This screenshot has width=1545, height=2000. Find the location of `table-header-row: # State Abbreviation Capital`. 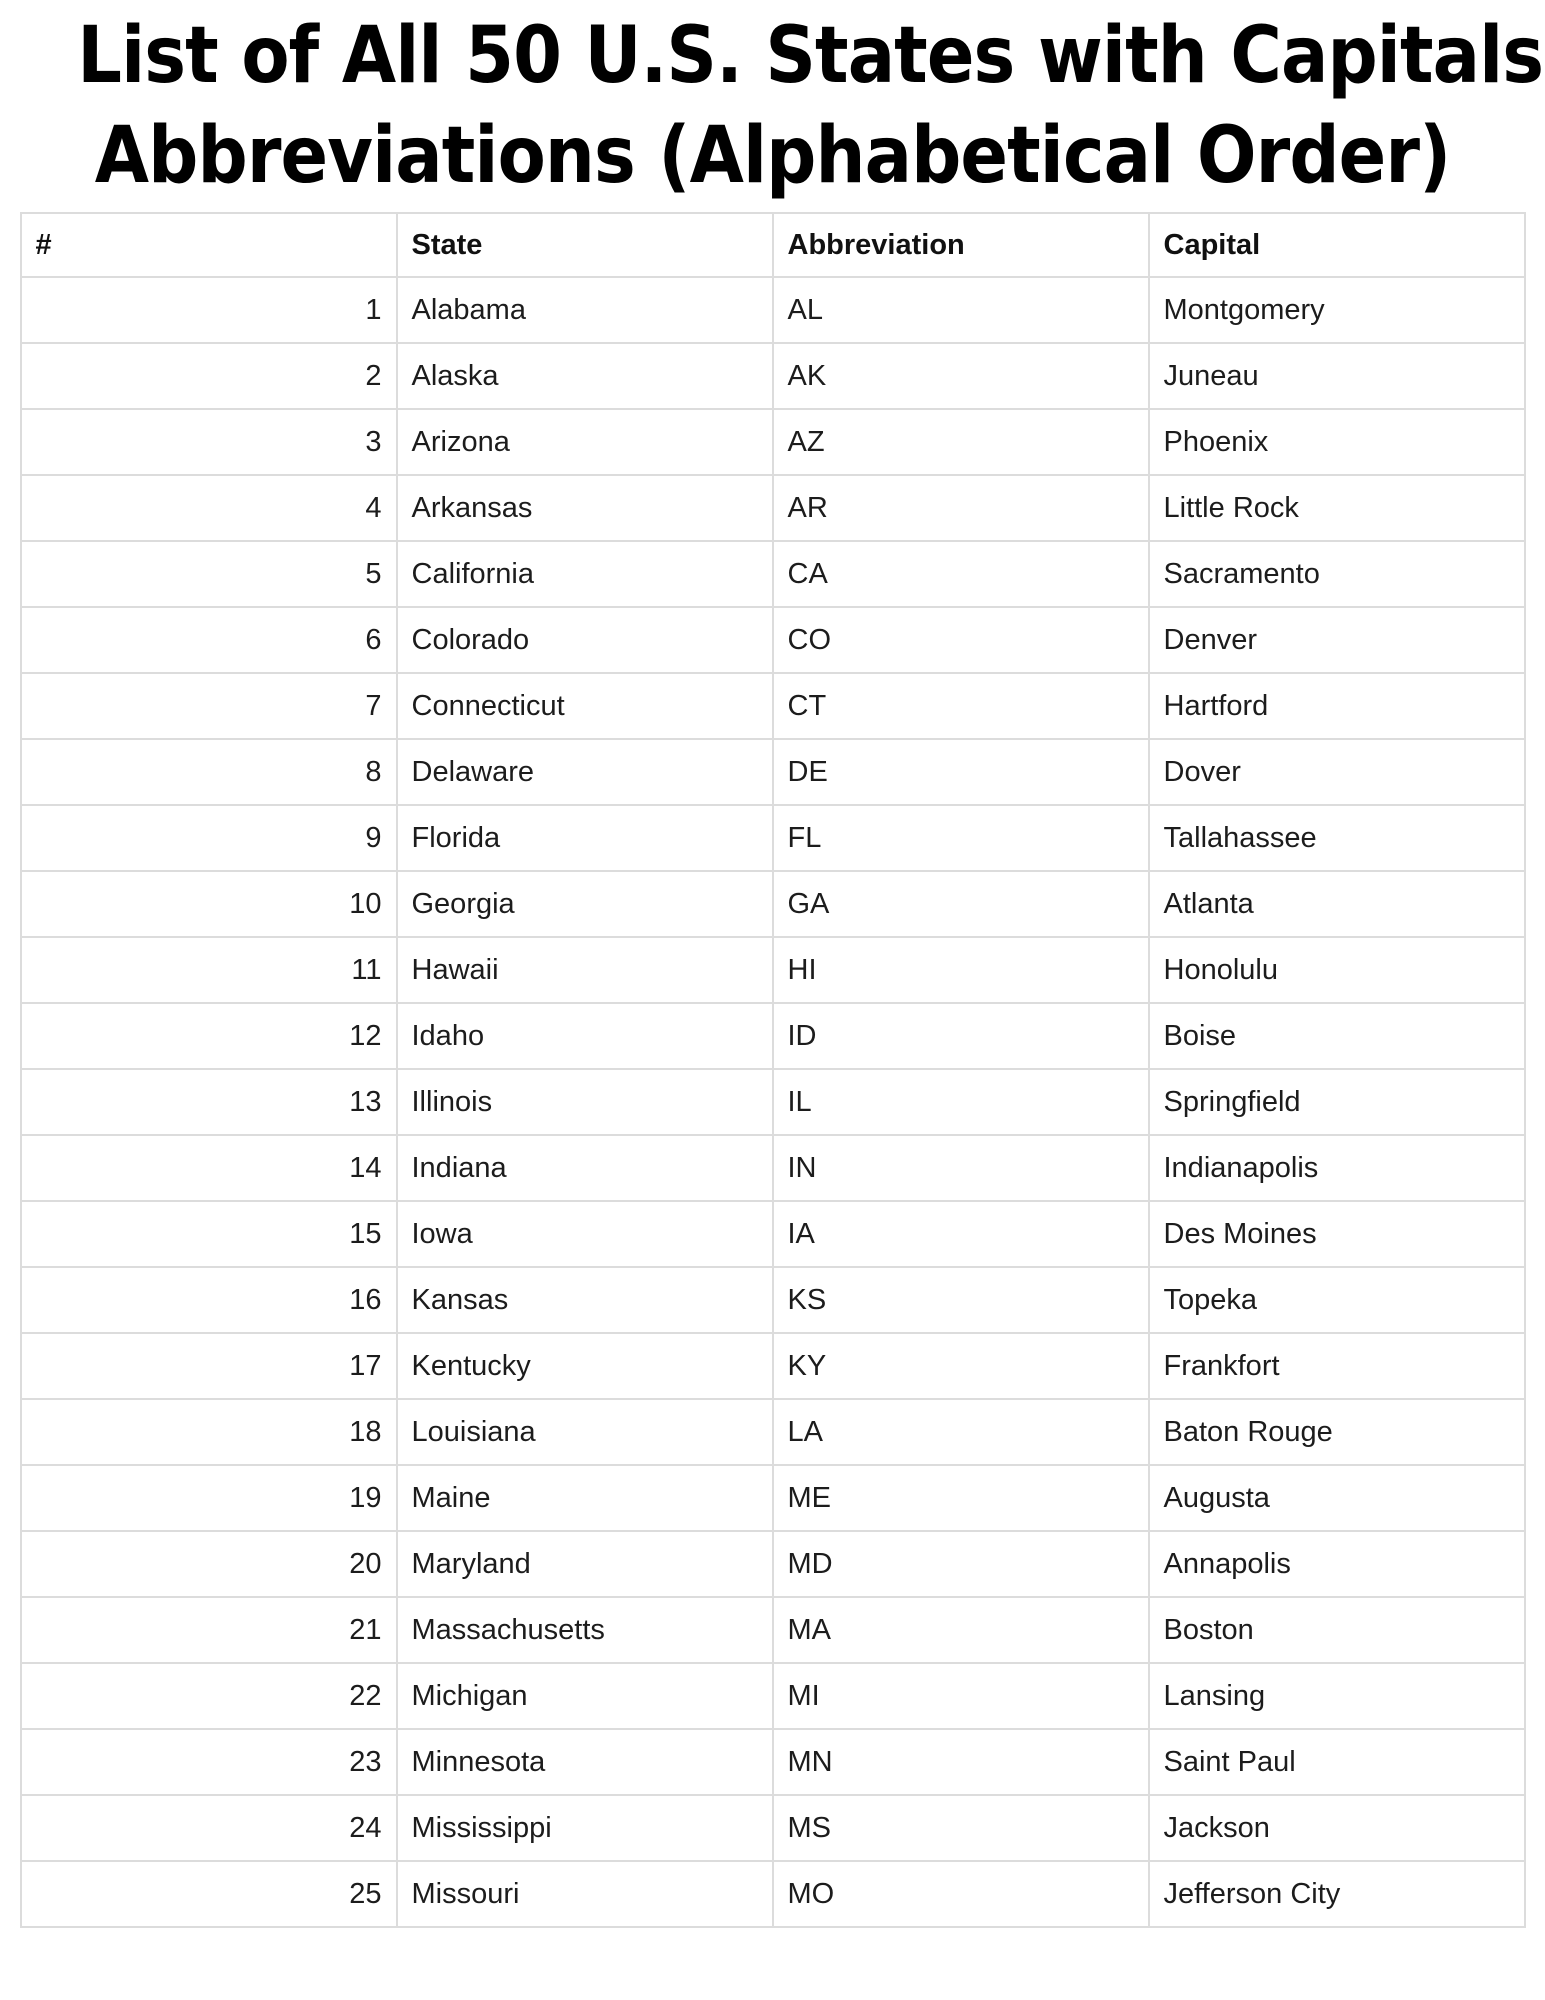

table-header-row: # State Abbreviation Capital is located at coordinates (772, 245).